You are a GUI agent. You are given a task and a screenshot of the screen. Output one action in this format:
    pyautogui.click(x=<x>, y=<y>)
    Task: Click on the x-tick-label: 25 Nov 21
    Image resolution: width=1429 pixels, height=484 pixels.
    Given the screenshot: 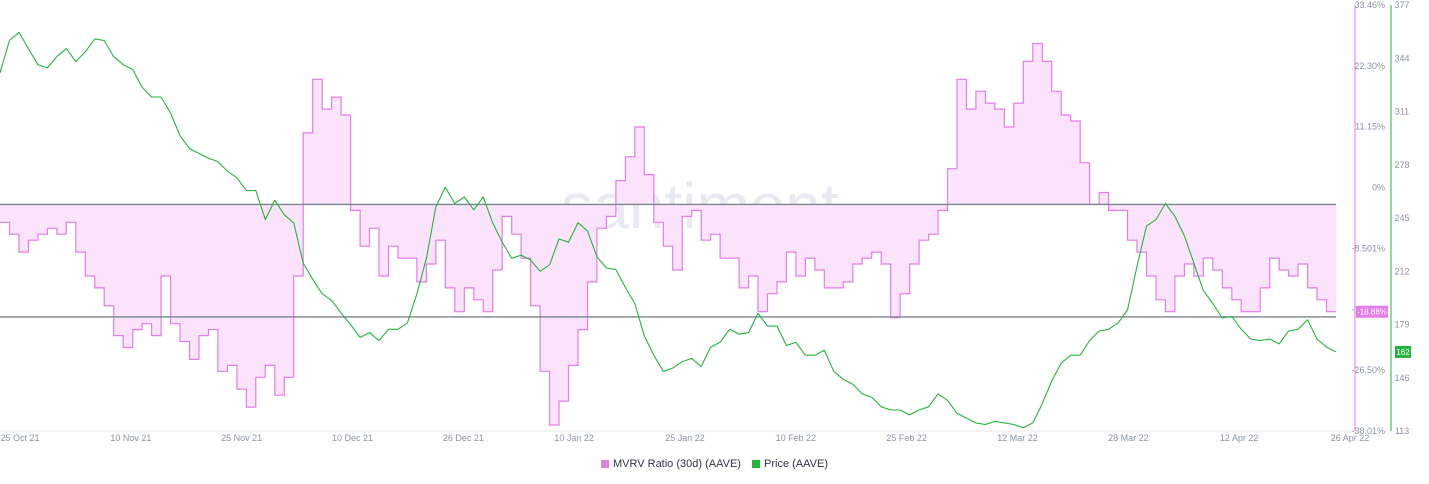 What is the action you would take?
    pyautogui.click(x=241, y=438)
    